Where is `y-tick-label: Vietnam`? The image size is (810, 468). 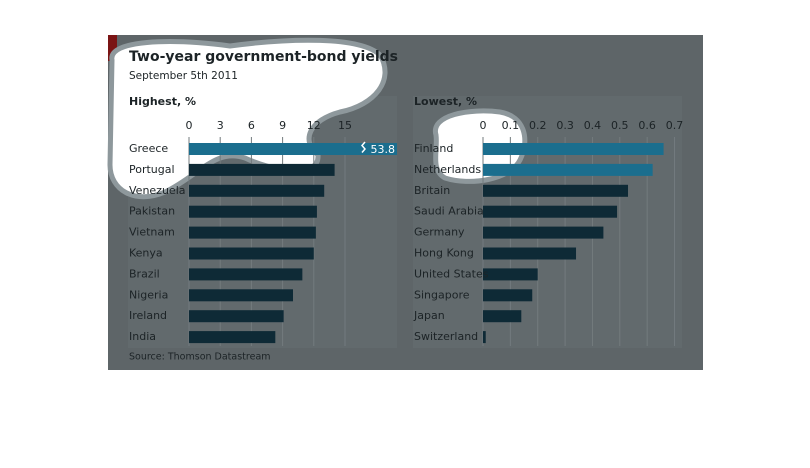 y-tick-label: Vietnam is located at coordinates (152, 232).